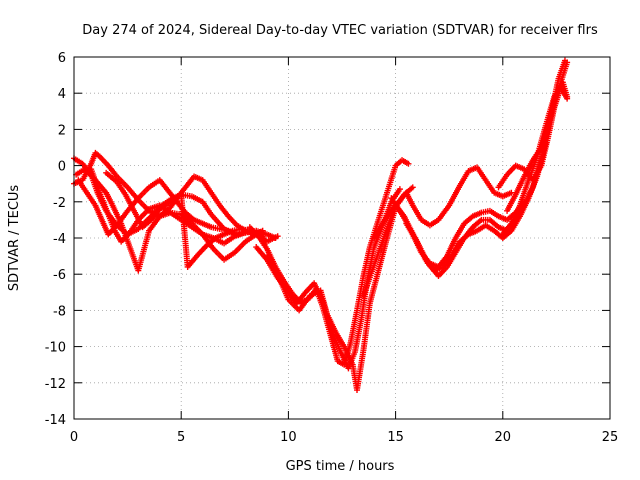 Image resolution: width=640 pixels, height=480 pixels. I want to click on y-tick-label: -14, so click(55, 420).